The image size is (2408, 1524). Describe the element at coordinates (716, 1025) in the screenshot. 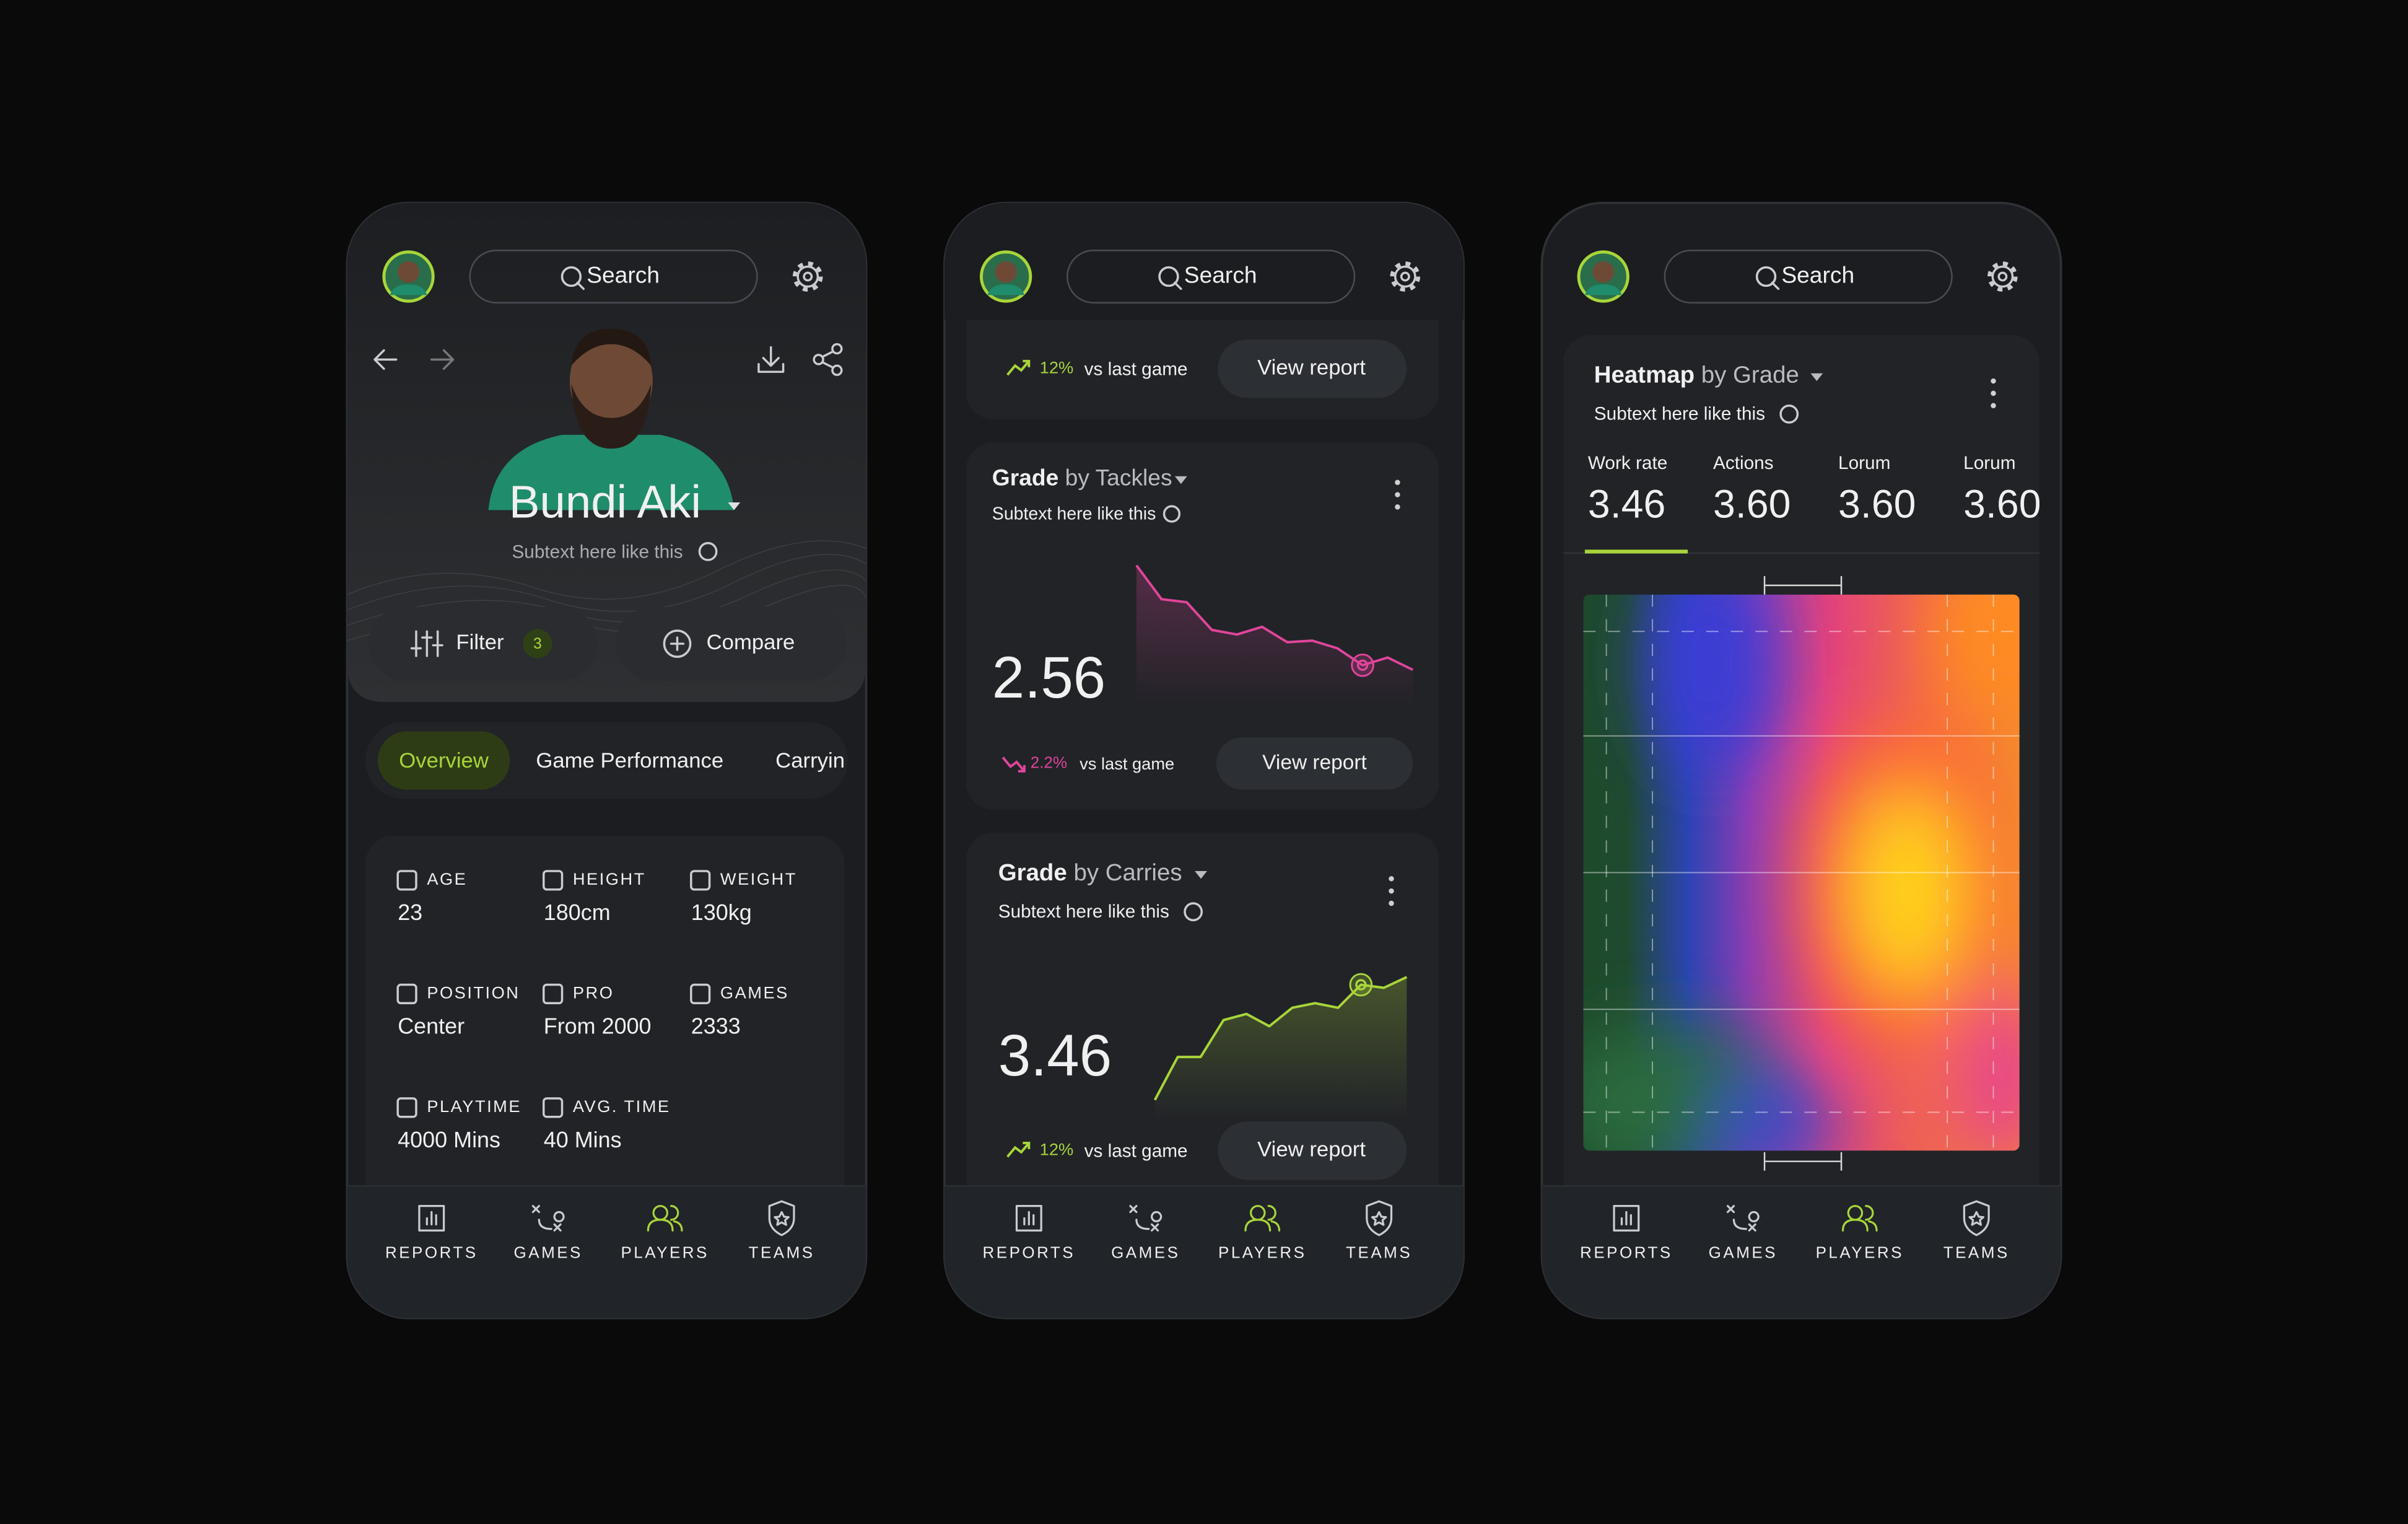

I see `stat-value: 2333` at that location.